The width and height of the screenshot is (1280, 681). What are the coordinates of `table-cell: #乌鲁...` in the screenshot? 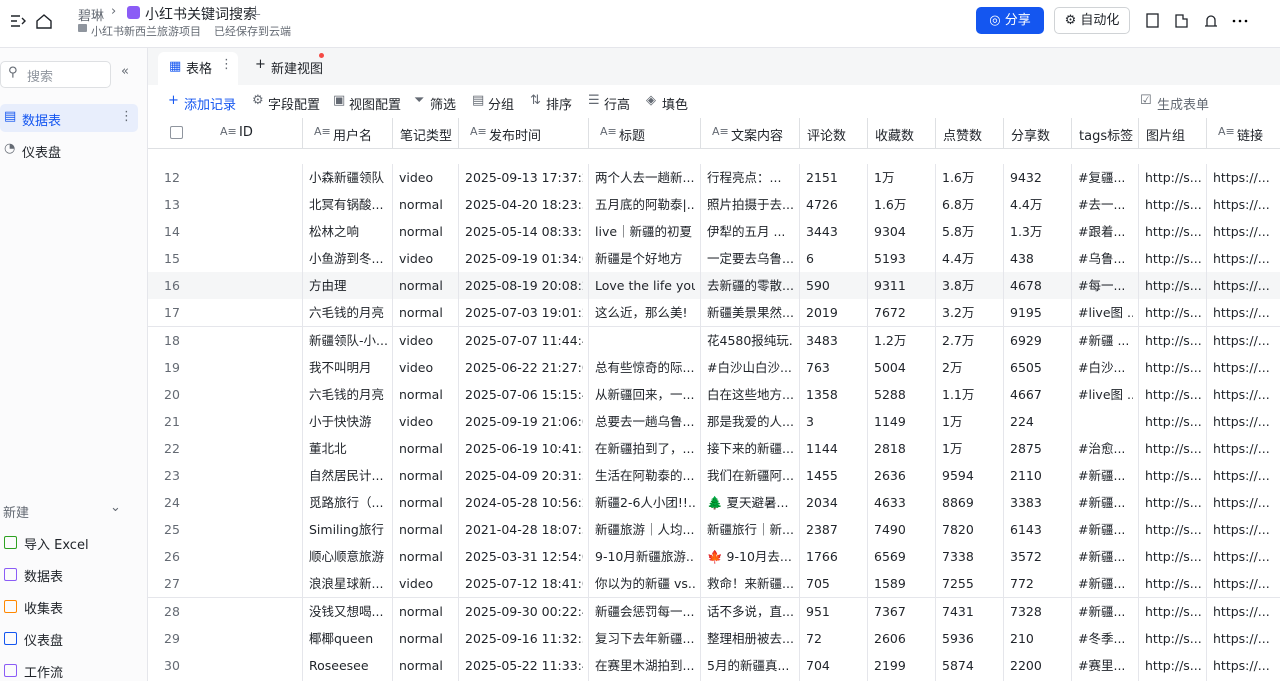 It's located at (1102, 259).